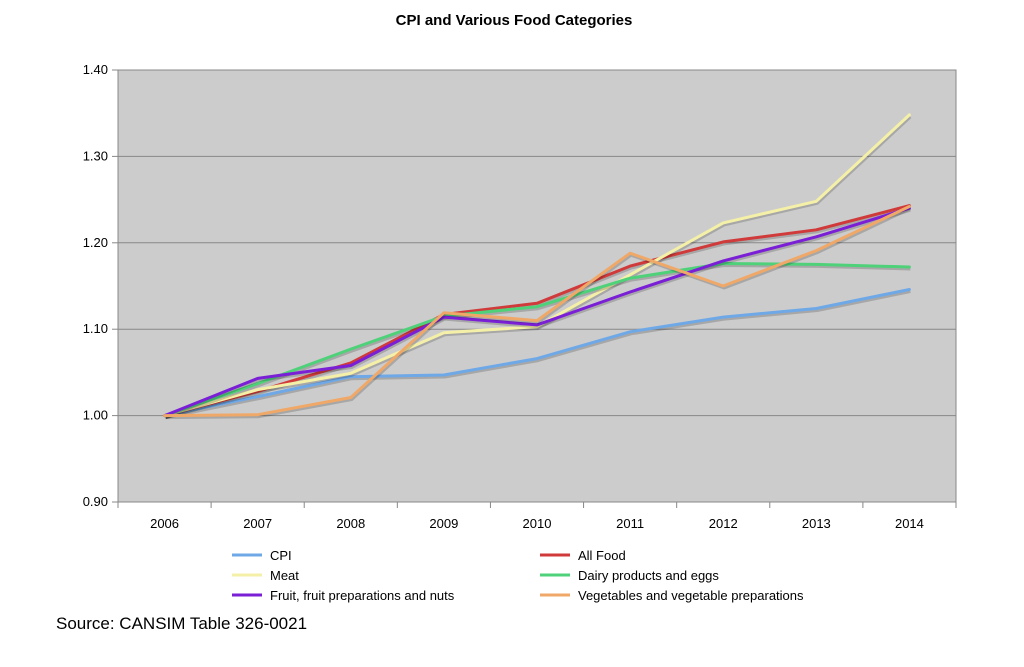 The height and width of the screenshot is (667, 1024). What do you see at coordinates (95, 501) in the screenshot?
I see `y-tick-label: 0.90` at bounding box center [95, 501].